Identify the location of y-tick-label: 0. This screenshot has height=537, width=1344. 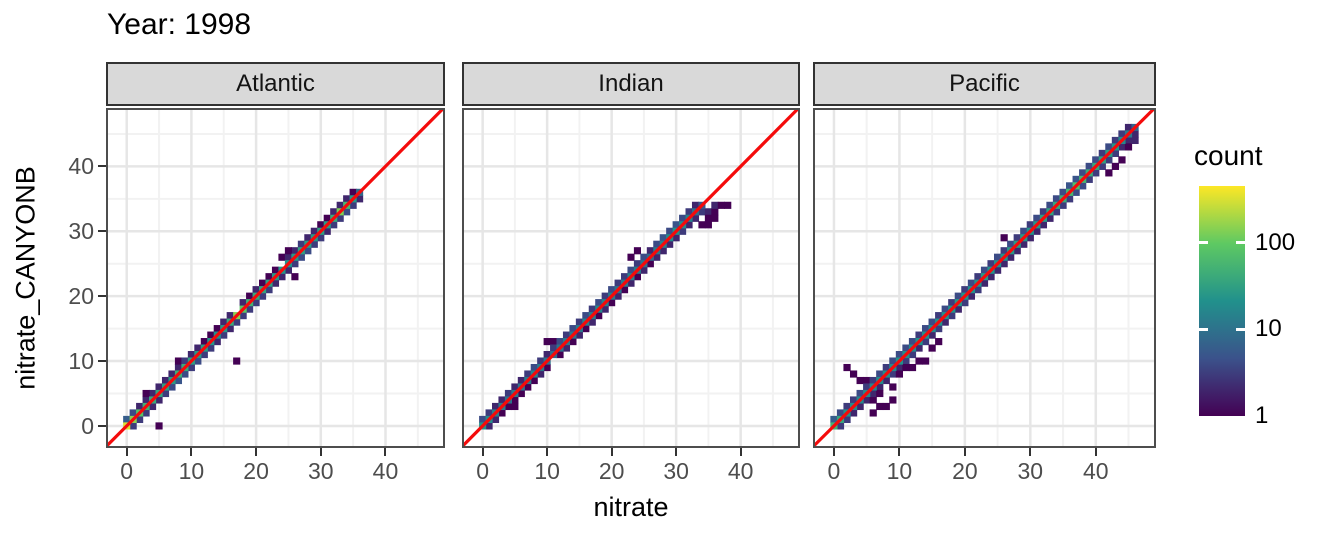
(87, 425).